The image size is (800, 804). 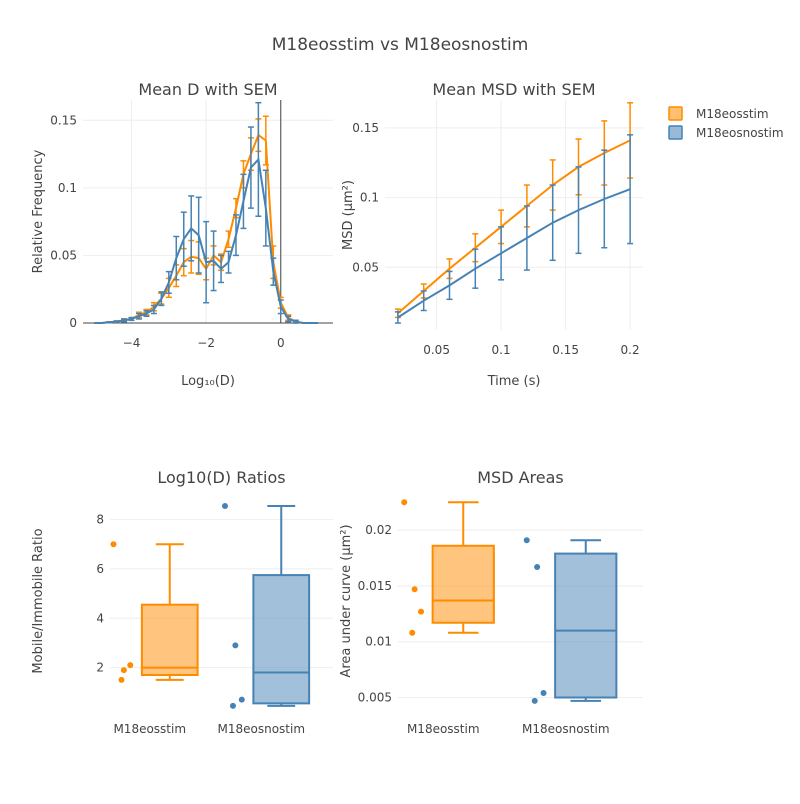 I want to click on x-tick-label: −2, so click(x=206, y=343).